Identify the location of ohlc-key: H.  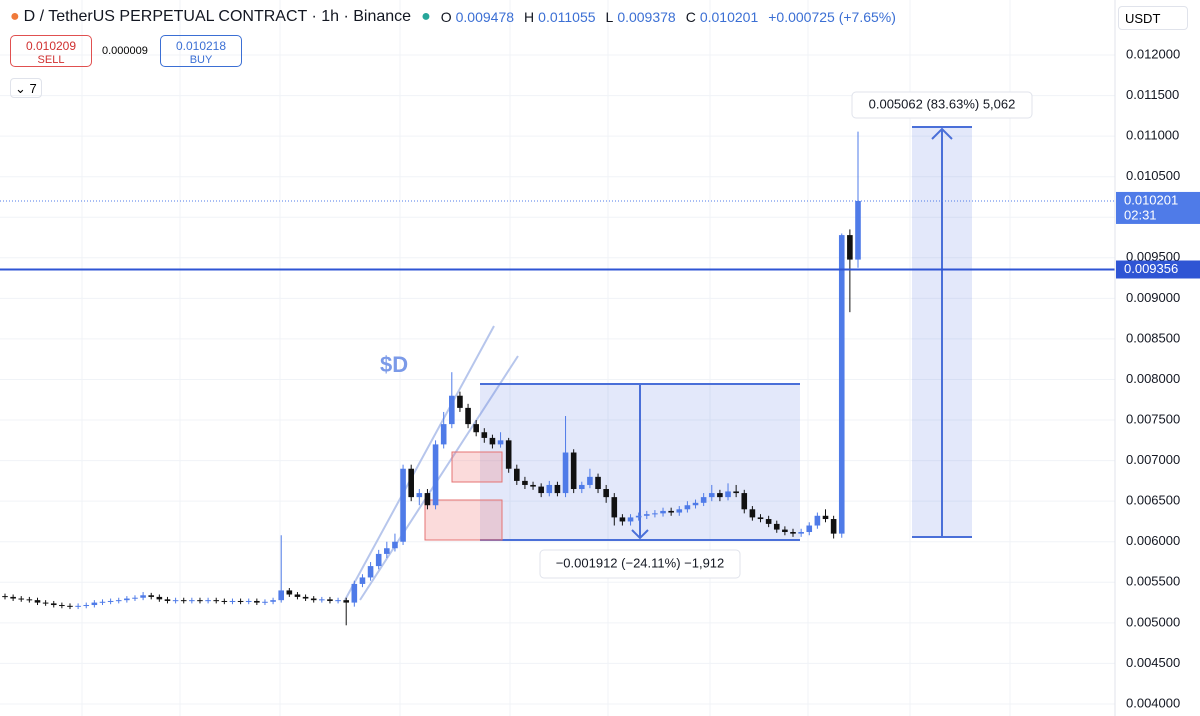
(529, 17).